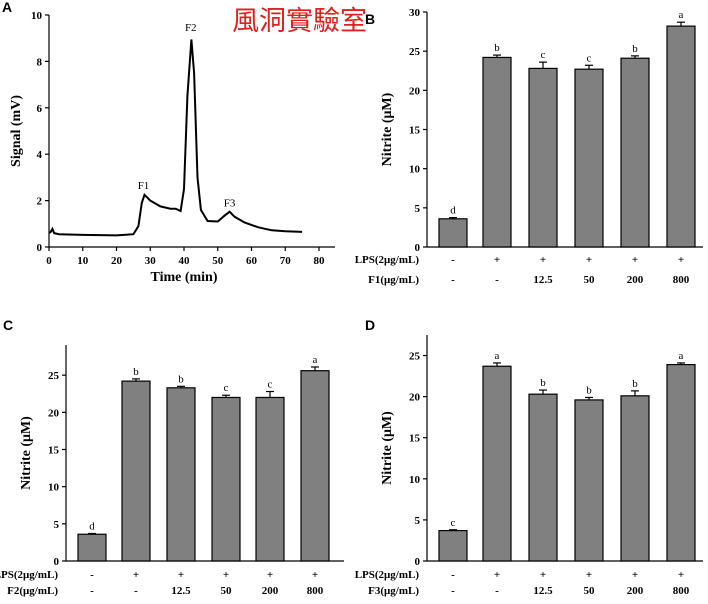  Describe the element at coordinates (117, 261) in the screenshot. I see `x-tick-label: 20` at that location.